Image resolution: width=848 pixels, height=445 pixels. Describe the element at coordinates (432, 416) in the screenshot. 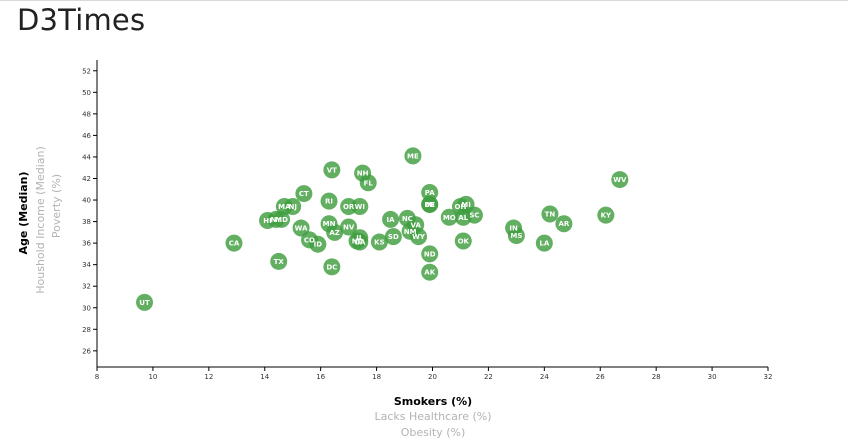

I see `x-axis-title-lacks-healthcare: Lacks Healthcare (%)` at that location.